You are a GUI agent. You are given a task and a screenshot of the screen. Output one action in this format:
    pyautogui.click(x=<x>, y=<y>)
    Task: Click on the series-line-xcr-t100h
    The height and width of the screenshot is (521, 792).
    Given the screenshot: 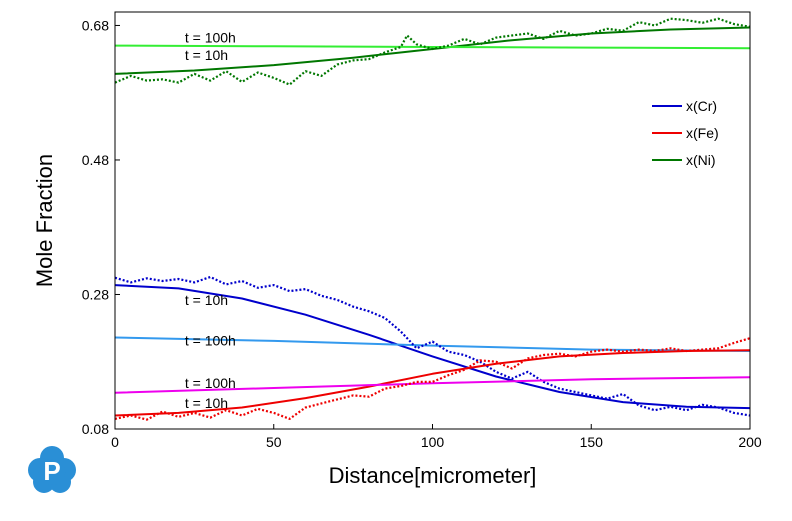 What is the action you would take?
    pyautogui.click(x=432, y=344)
    